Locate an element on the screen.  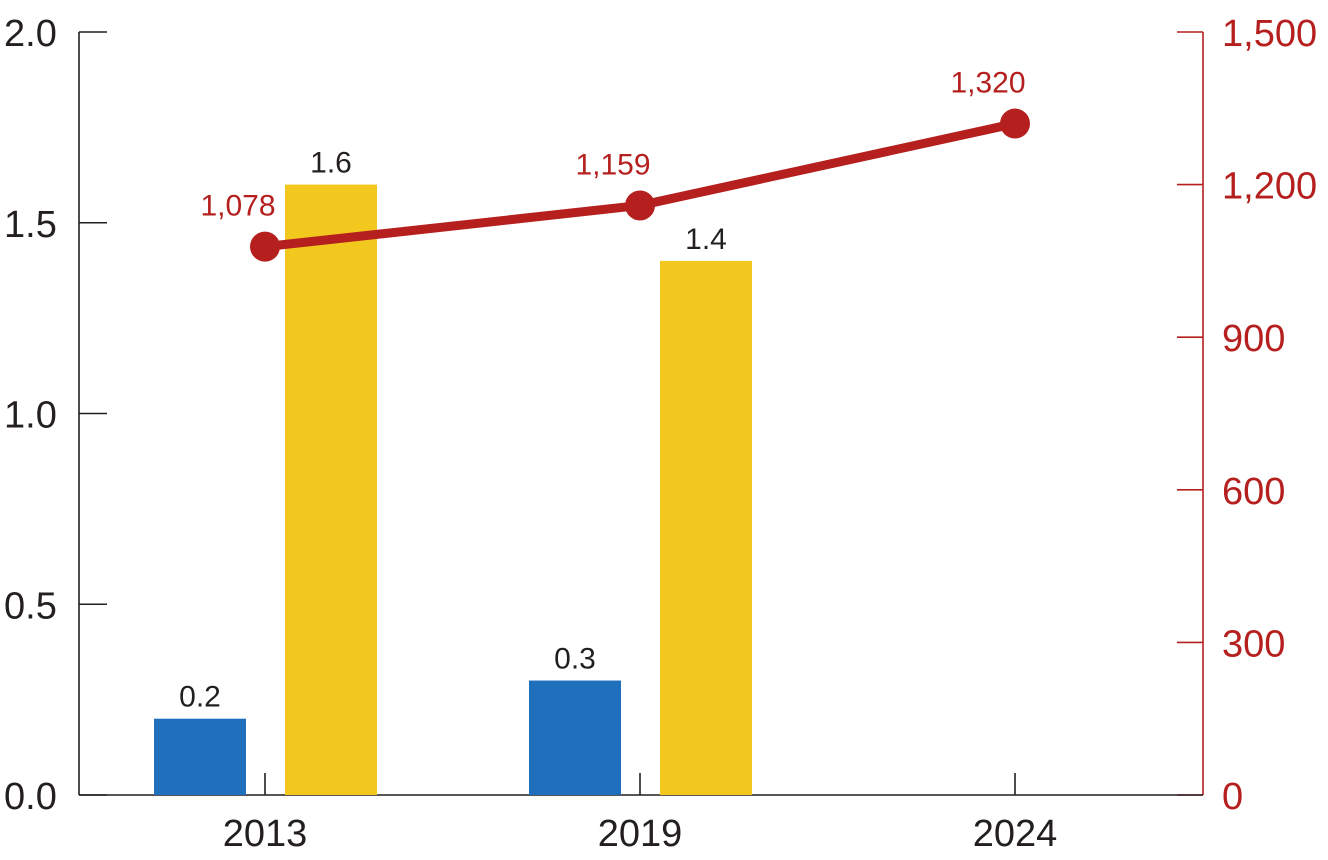
y-left-tick-label: 0.0 is located at coordinates (30, 797).